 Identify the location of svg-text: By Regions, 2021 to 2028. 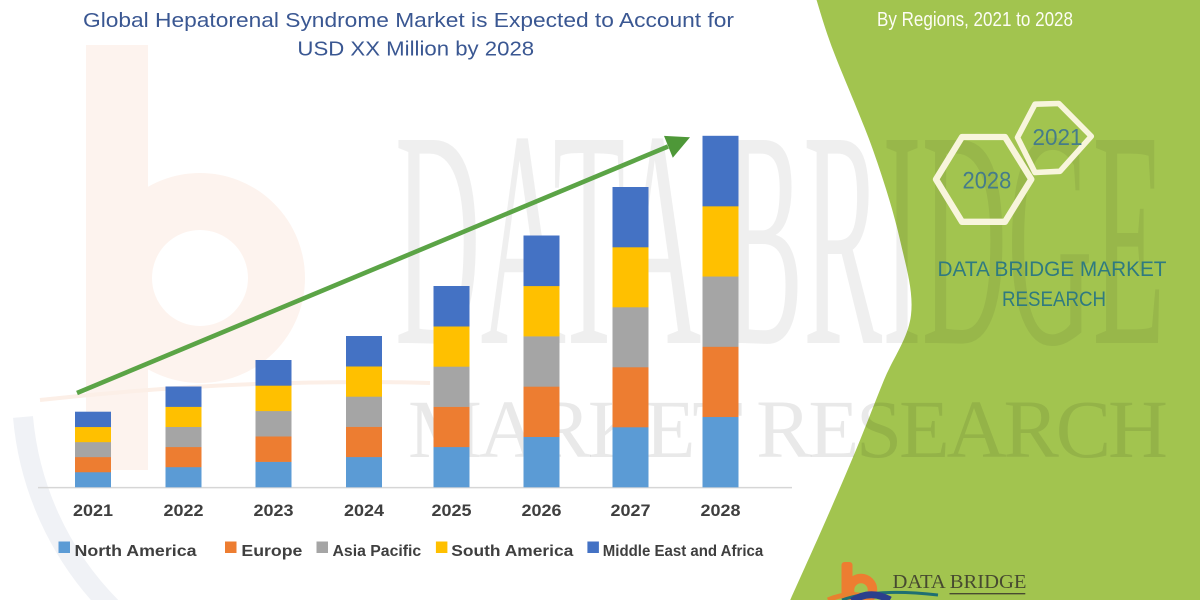
(975, 19).